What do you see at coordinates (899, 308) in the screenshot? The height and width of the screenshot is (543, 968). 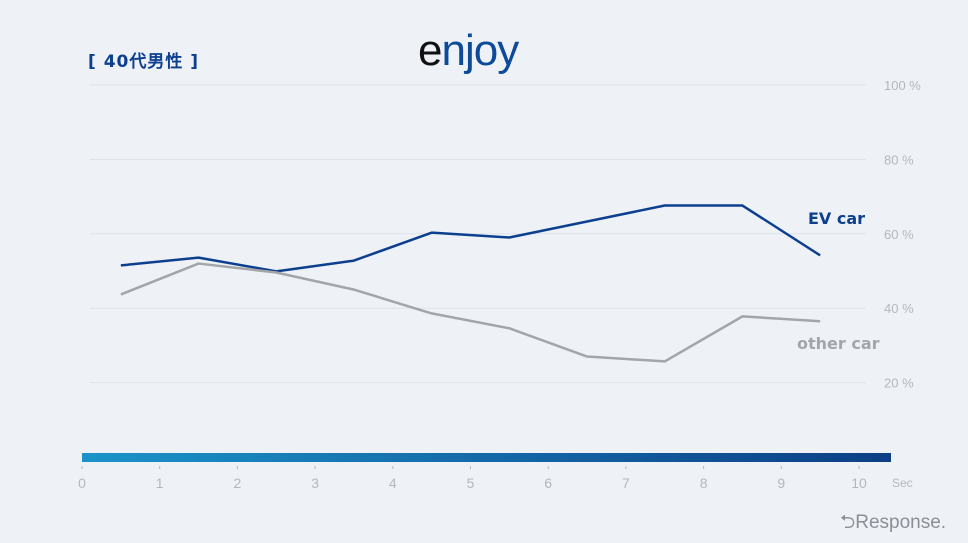 I see `y-tick-label: 40 %` at bounding box center [899, 308].